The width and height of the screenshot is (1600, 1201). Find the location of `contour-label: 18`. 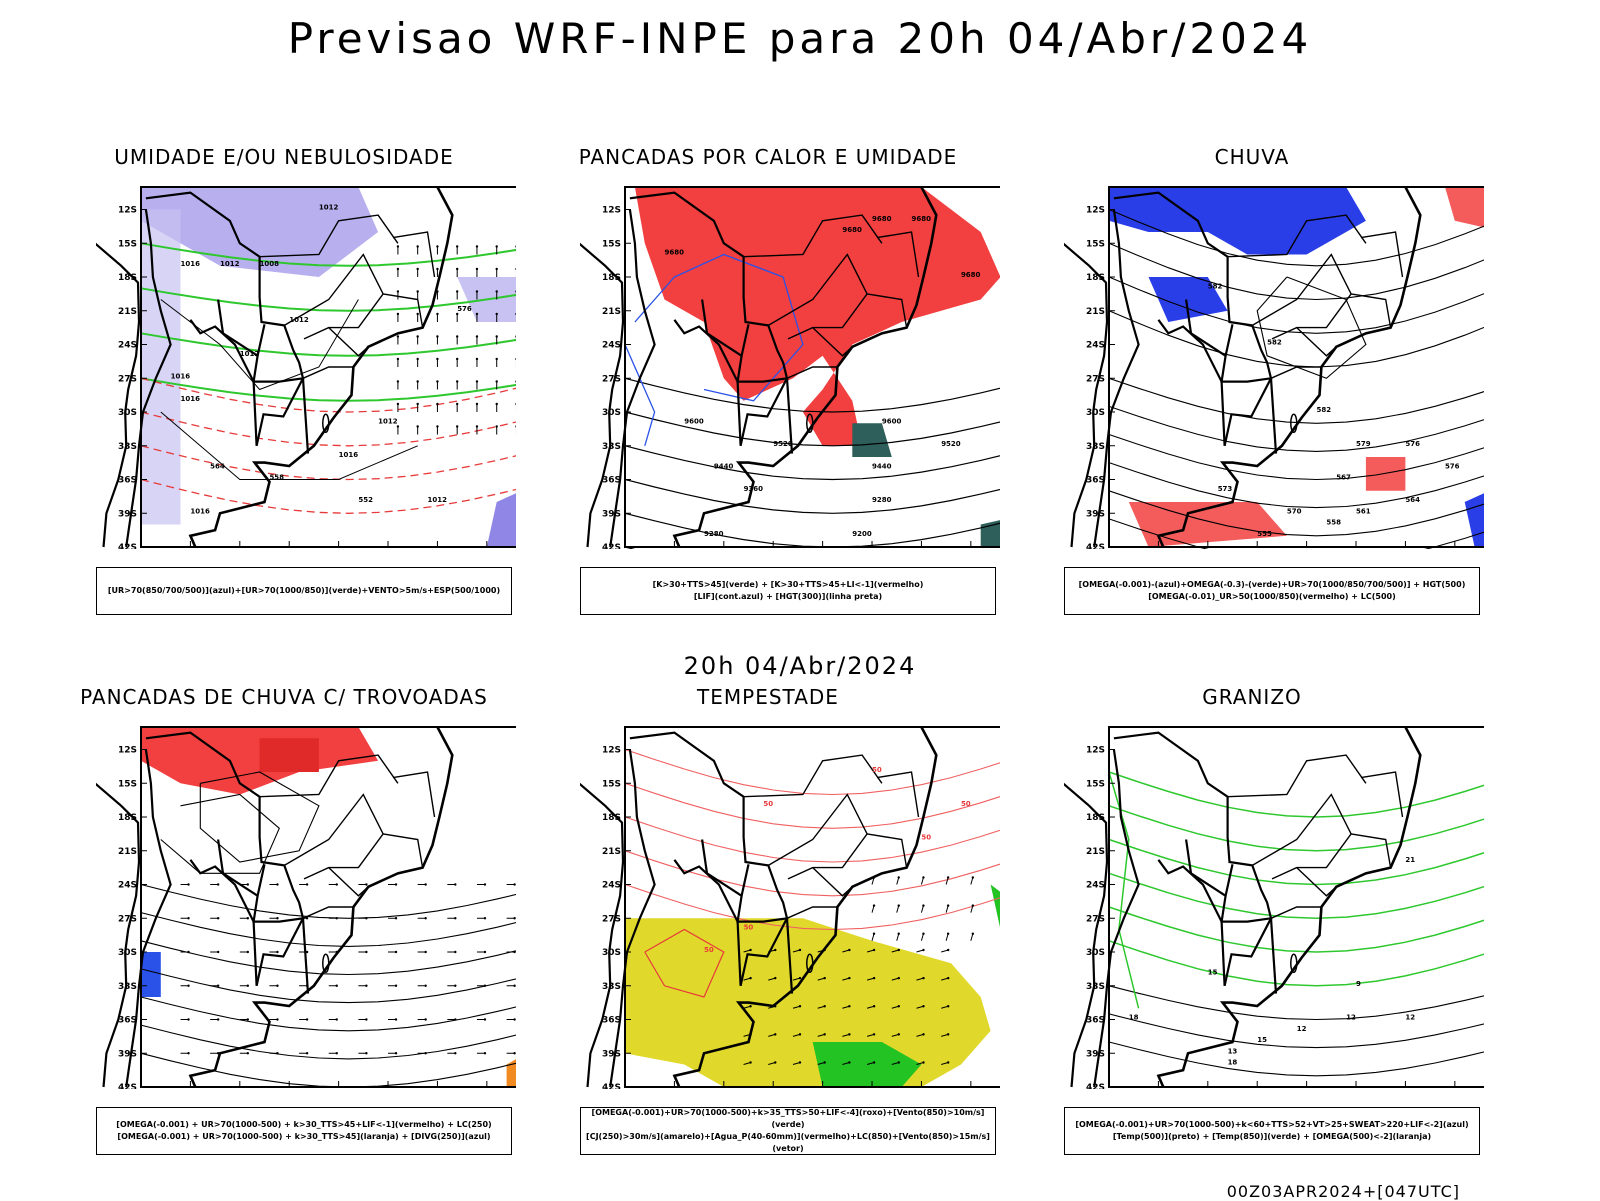

contour-label: 18 is located at coordinates (1134, 1018).